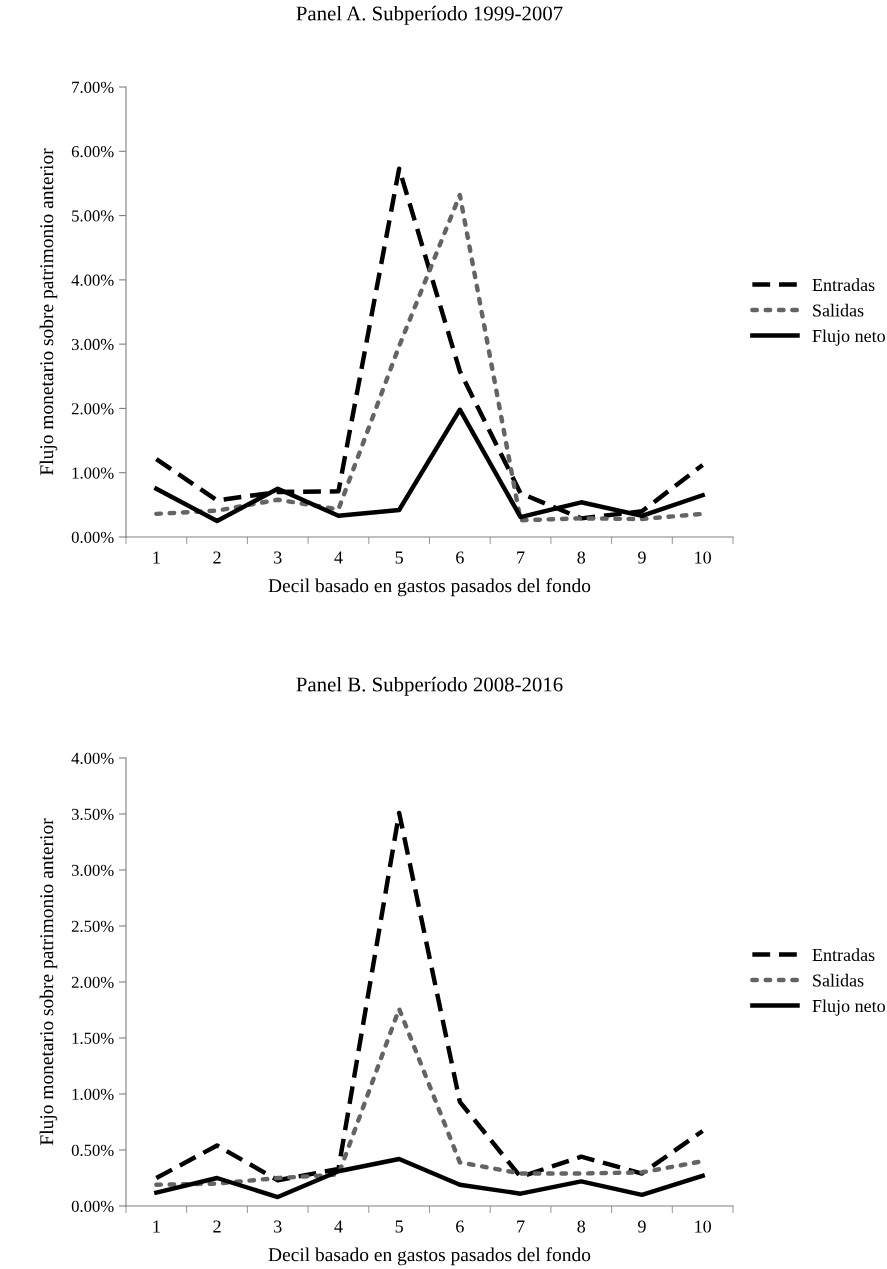 The height and width of the screenshot is (1269, 887). I want to click on y-tick-label: 6.00%, so click(92, 151).